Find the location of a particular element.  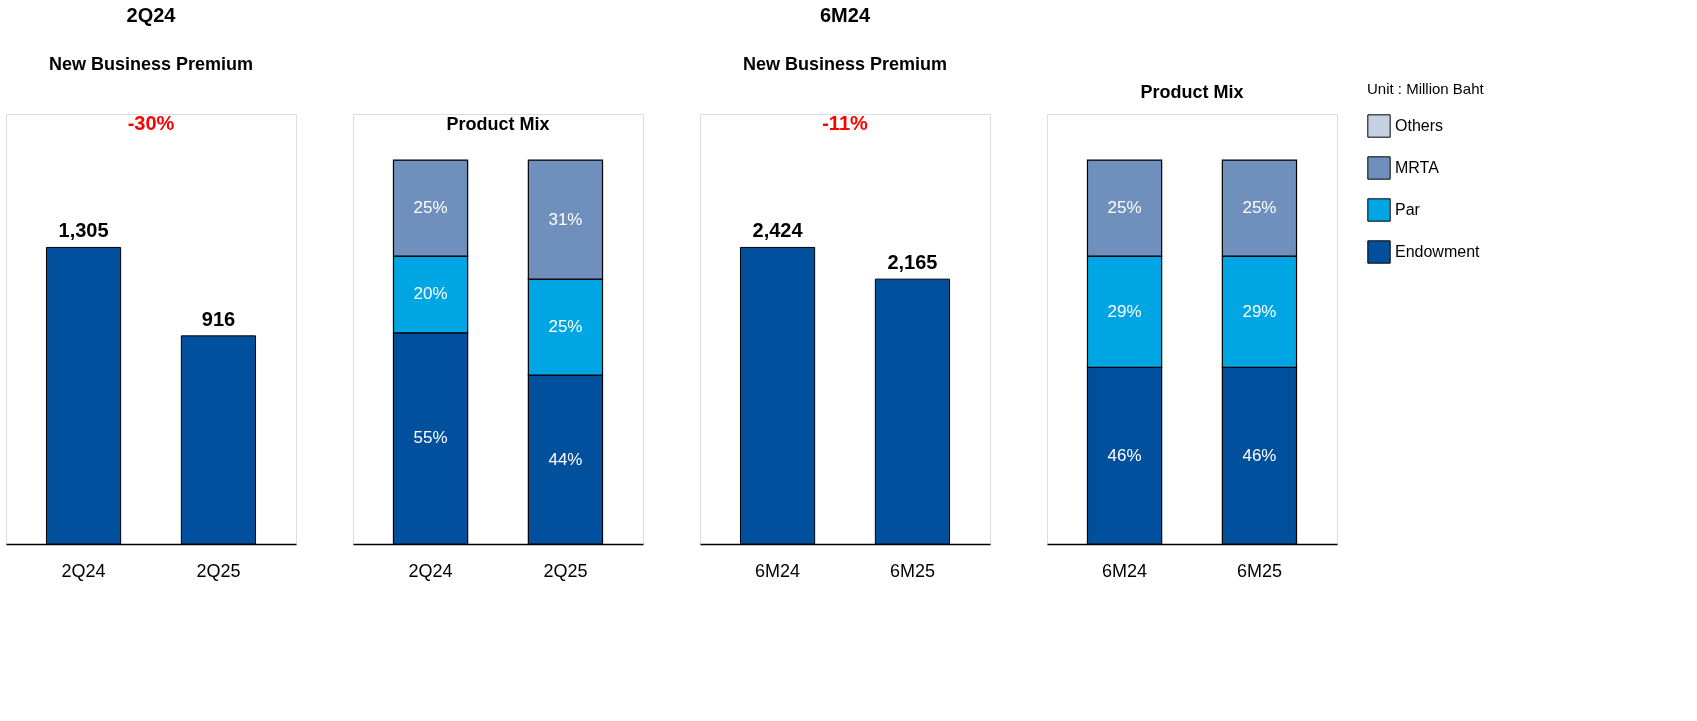

legend-label: Endowment is located at coordinates (1438, 251).